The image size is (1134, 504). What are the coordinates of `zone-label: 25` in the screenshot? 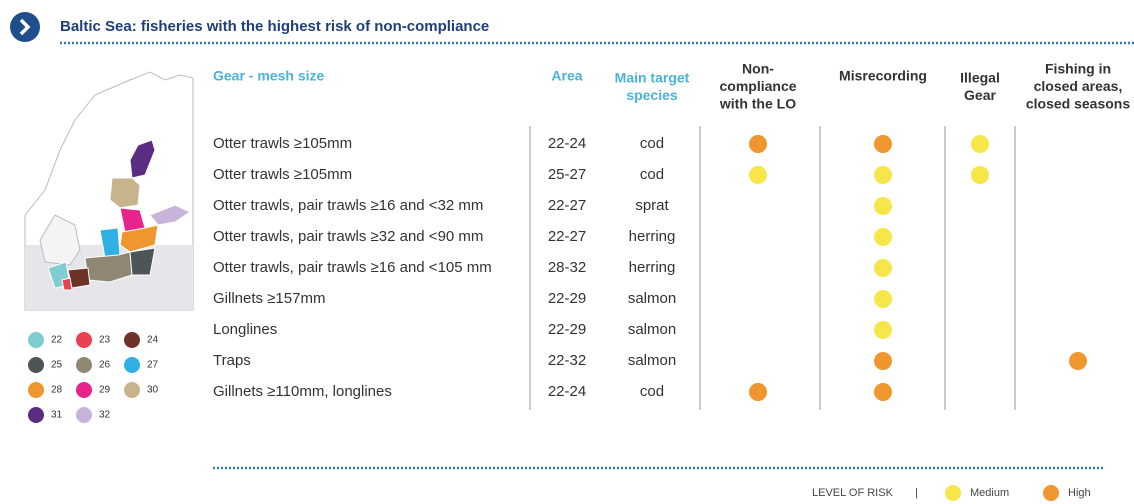 It's located at (57, 365).